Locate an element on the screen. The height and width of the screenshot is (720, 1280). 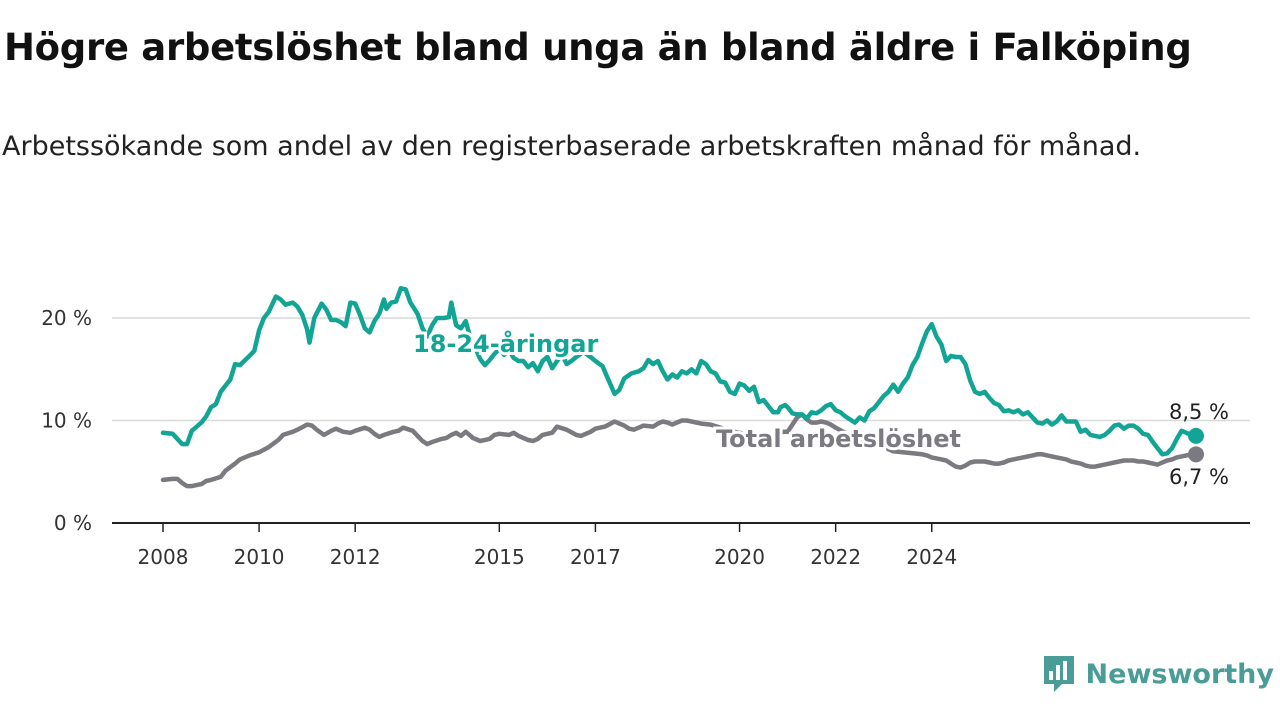
series-label-total: Total arbetslöshet is located at coordinates (838, 439).